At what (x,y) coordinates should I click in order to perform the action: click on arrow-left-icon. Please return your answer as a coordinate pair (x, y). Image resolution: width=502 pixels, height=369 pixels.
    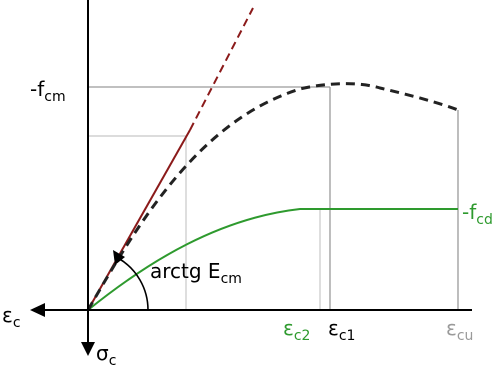
    Looking at the image, I should click on (37, 310).